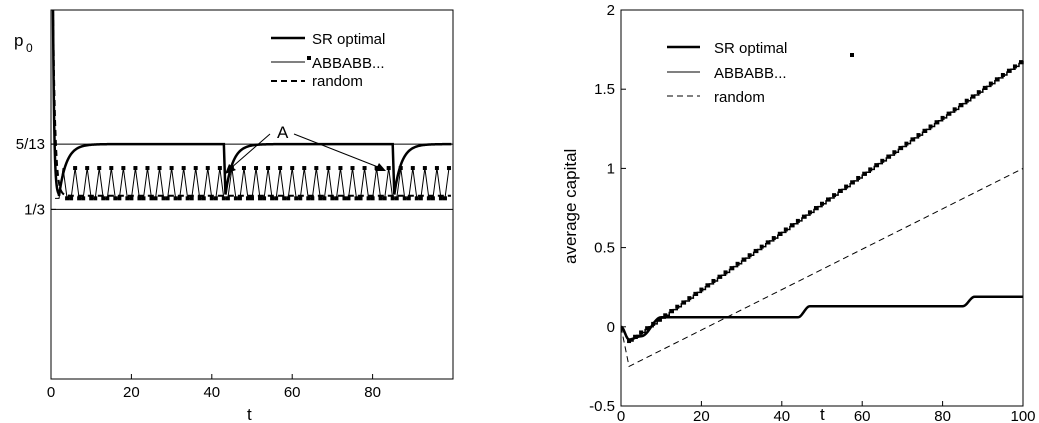 This screenshot has width=1039, height=423. What do you see at coordinates (604, 89) in the screenshot?
I see `right-y-tick-label: 1.5` at bounding box center [604, 89].